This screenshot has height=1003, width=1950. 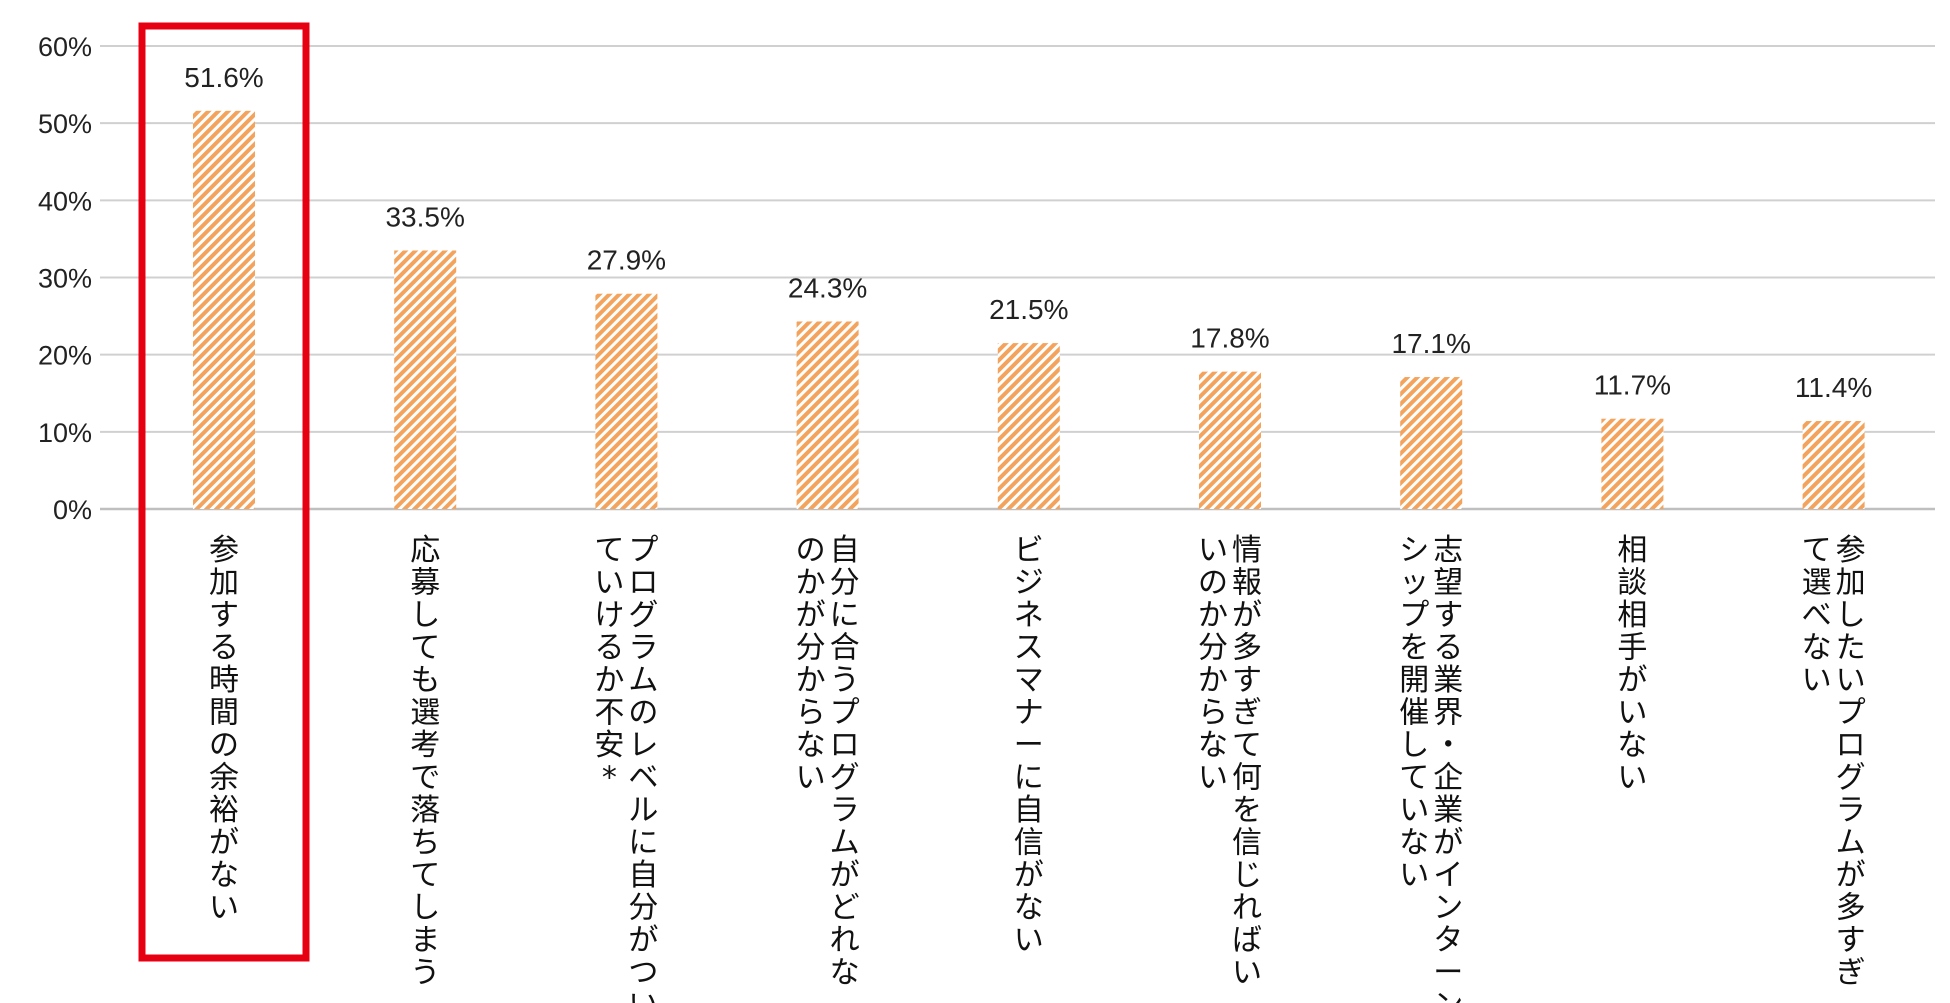 What do you see at coordinates (1247, 583) in the screenshot?
I see `category-label-char: 報` at bounding box center [1247, 583].